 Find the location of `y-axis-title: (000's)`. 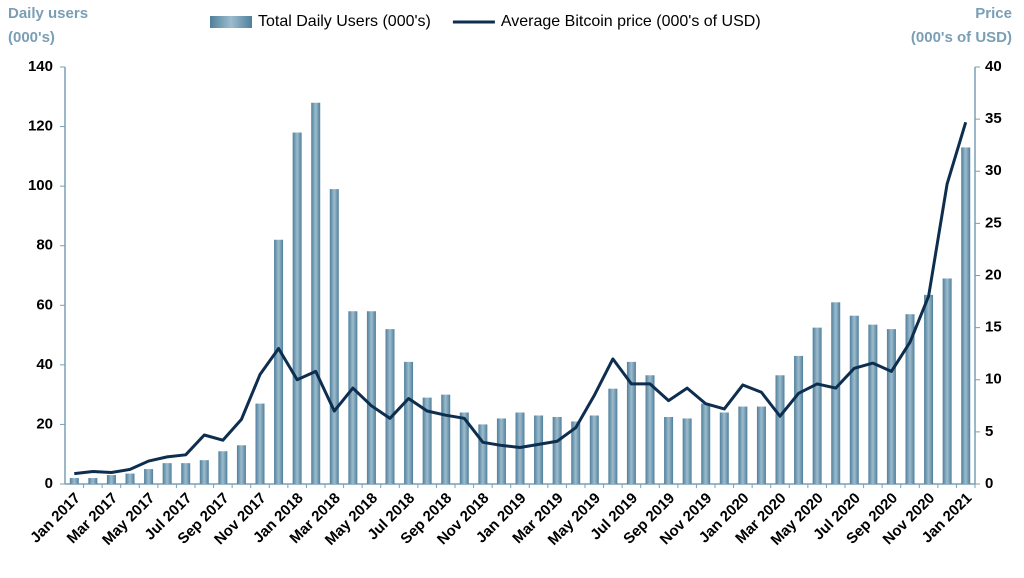

y-axis-title: (000's) is located at coordinates (31, 37).